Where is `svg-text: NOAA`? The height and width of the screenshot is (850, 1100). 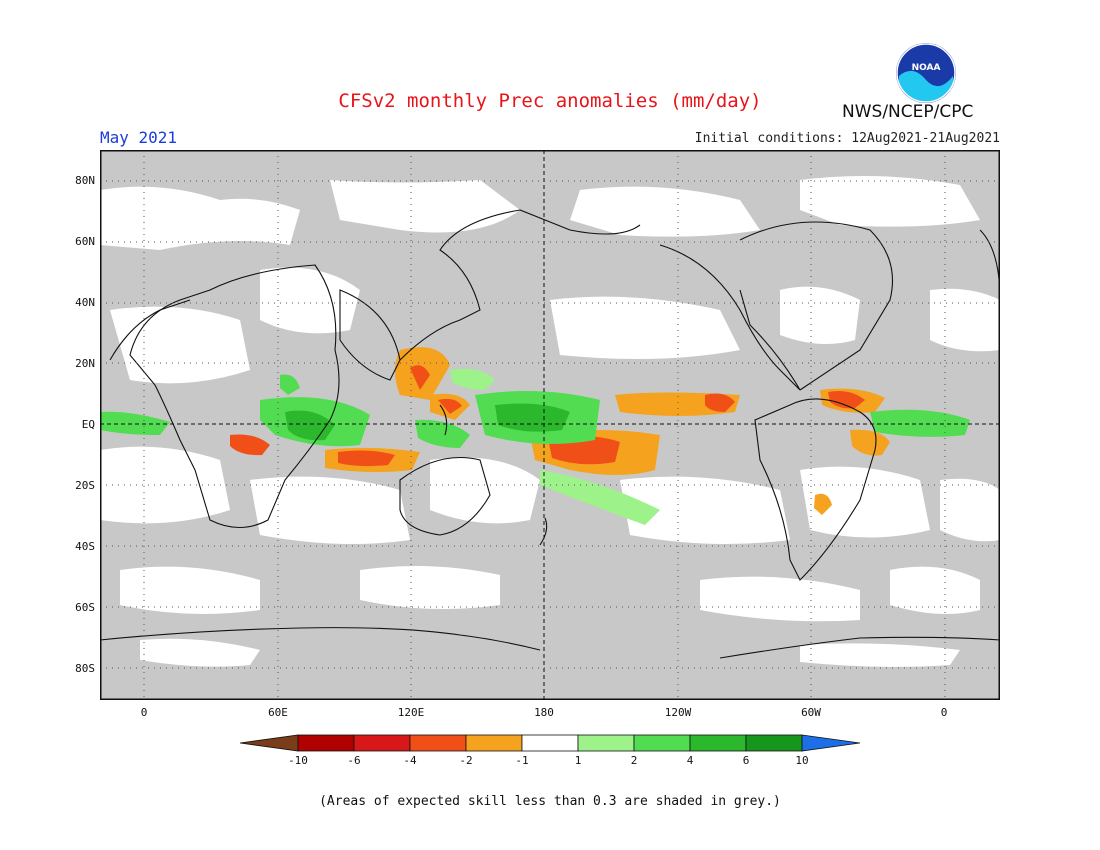 svg-text: NOAA is located at coordinates (926, 68).